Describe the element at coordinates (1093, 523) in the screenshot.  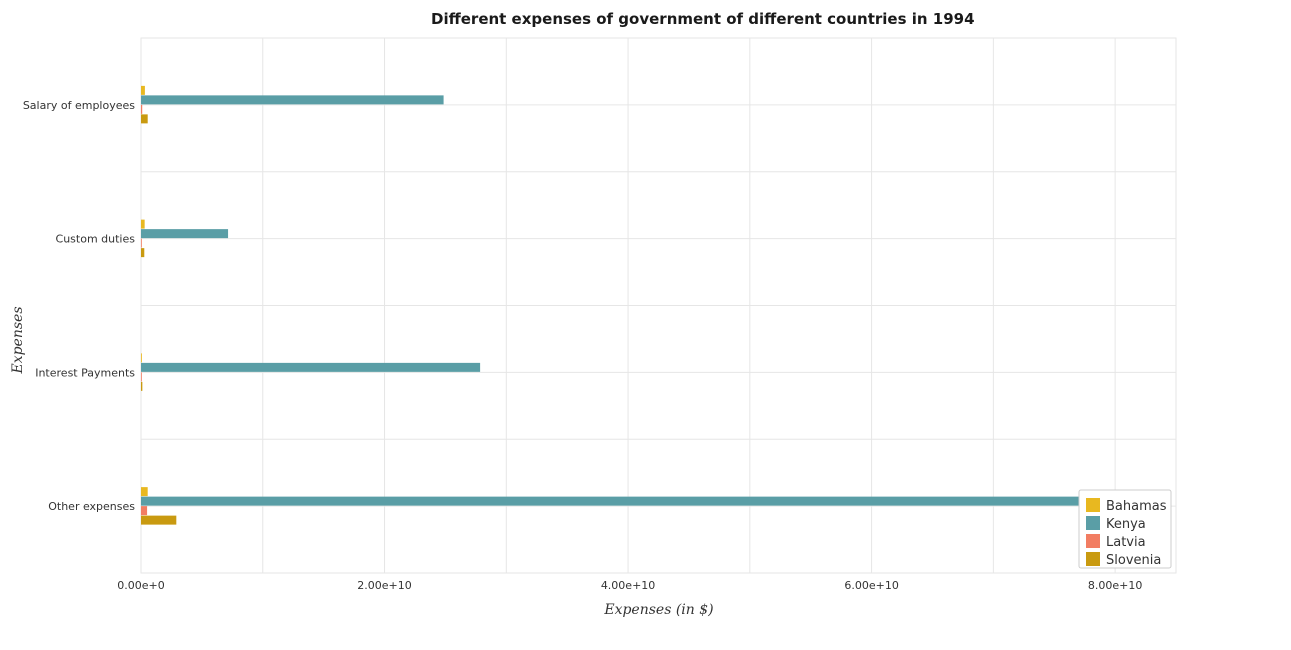
I see `legend-swatch-kenya` at that location.